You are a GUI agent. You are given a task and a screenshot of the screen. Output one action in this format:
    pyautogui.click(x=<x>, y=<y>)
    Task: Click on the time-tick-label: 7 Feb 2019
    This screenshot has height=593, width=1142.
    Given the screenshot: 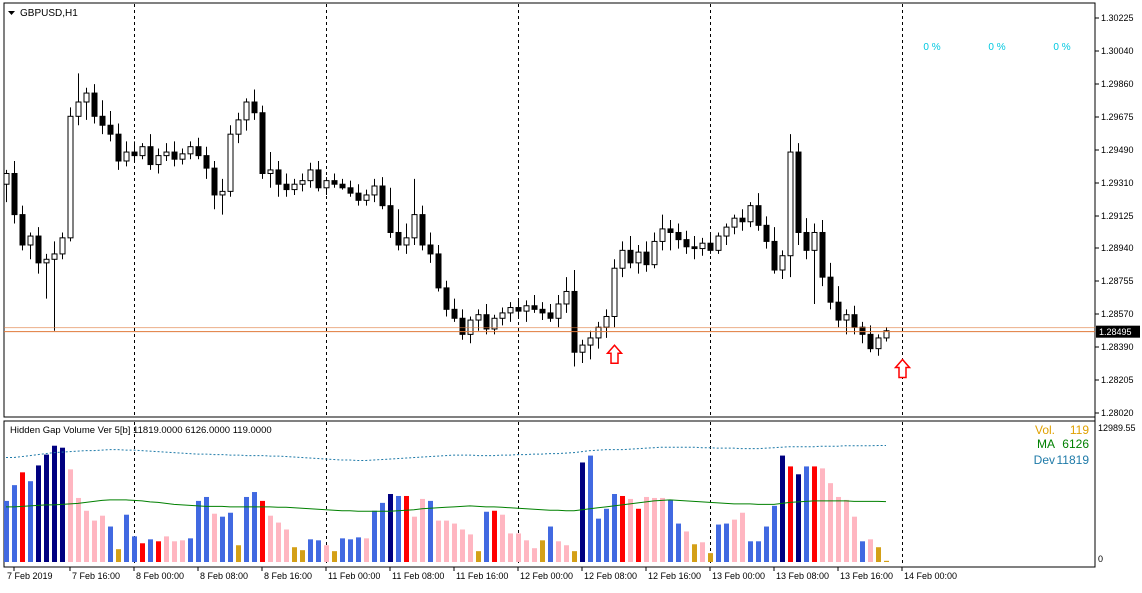 What is the action you would take?
    pyautogui.click(x=30, y=576)
    